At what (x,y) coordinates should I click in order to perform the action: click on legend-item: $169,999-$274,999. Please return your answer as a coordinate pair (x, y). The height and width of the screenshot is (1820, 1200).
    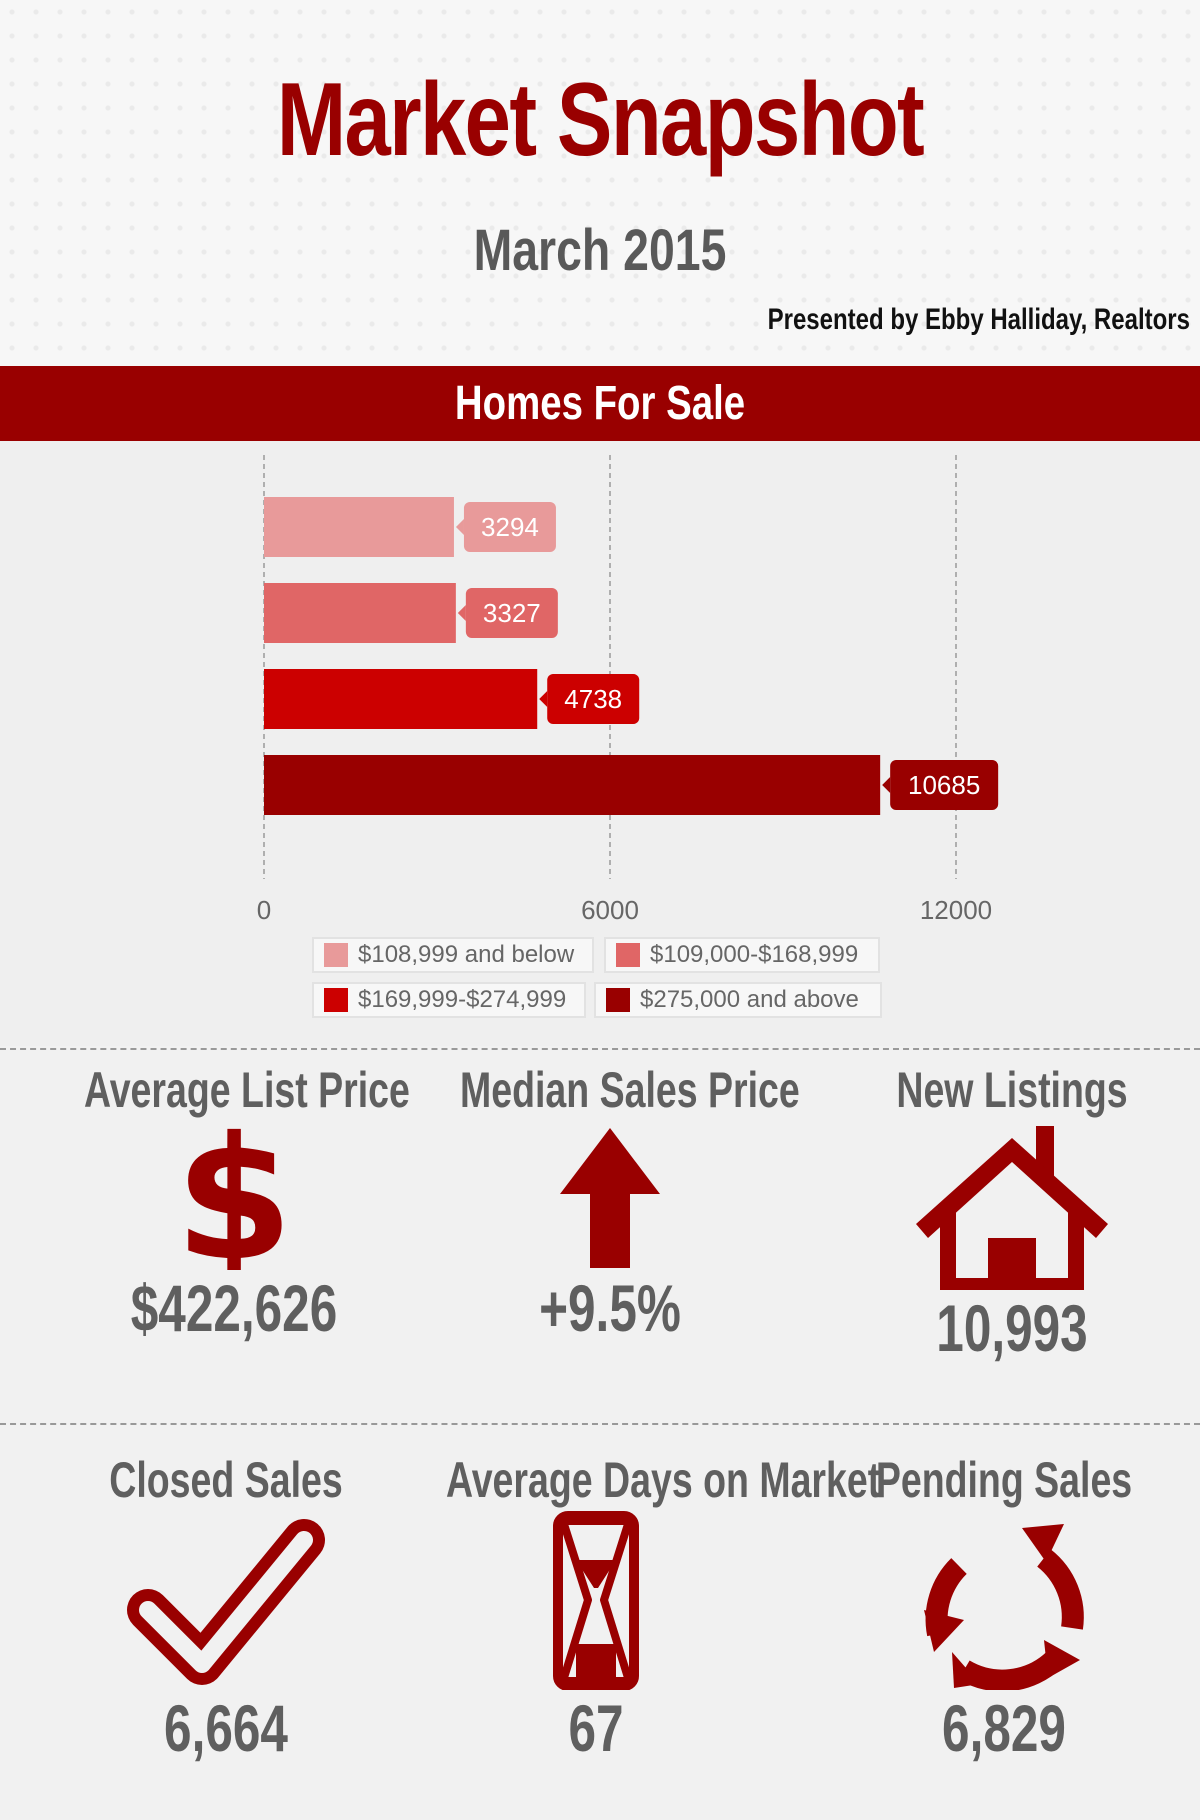
    Looking at the image, I should click on (449, 1000).